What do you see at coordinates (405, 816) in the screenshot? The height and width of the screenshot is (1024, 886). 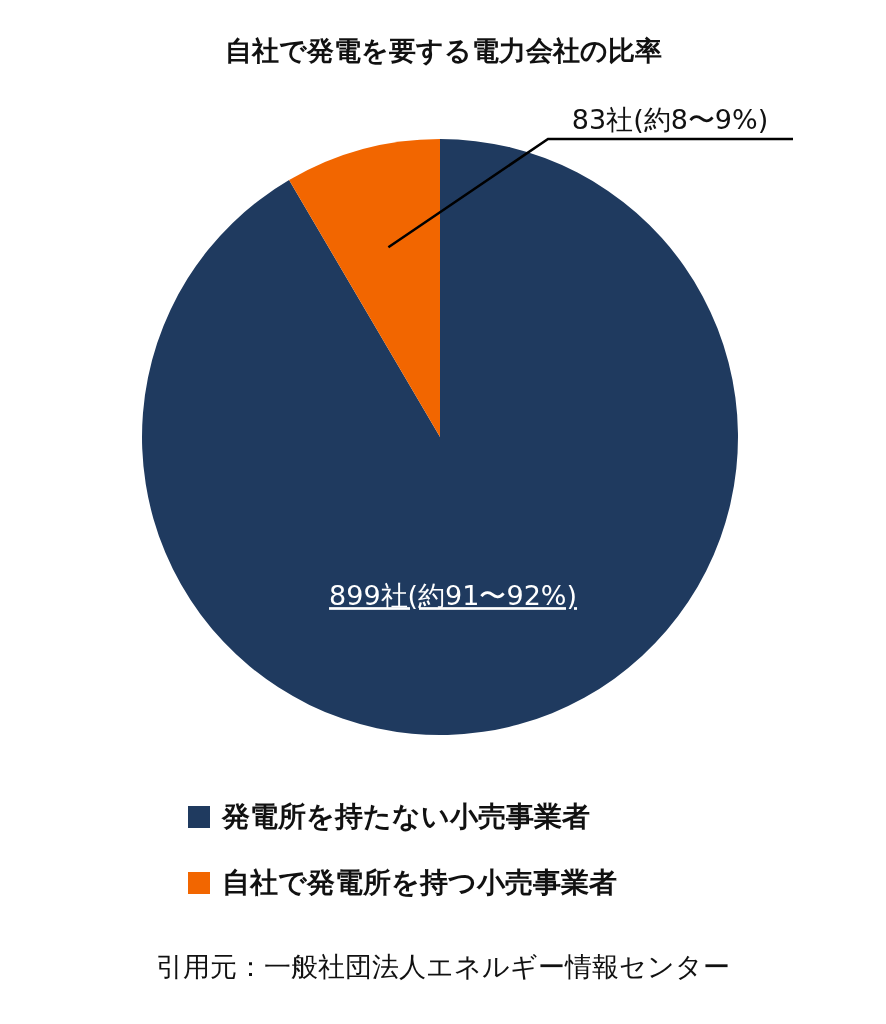 I see `legend-label: 発電所を持たない小売事業者` at bounding box center [405, 816].